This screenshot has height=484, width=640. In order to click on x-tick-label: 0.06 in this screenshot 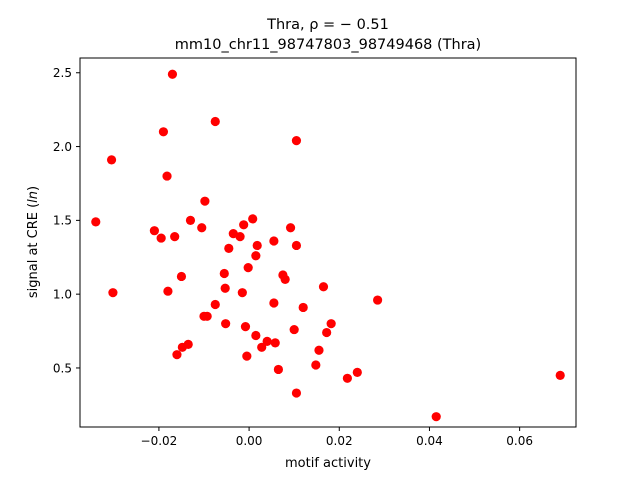, I will do `click(519, 441)`.